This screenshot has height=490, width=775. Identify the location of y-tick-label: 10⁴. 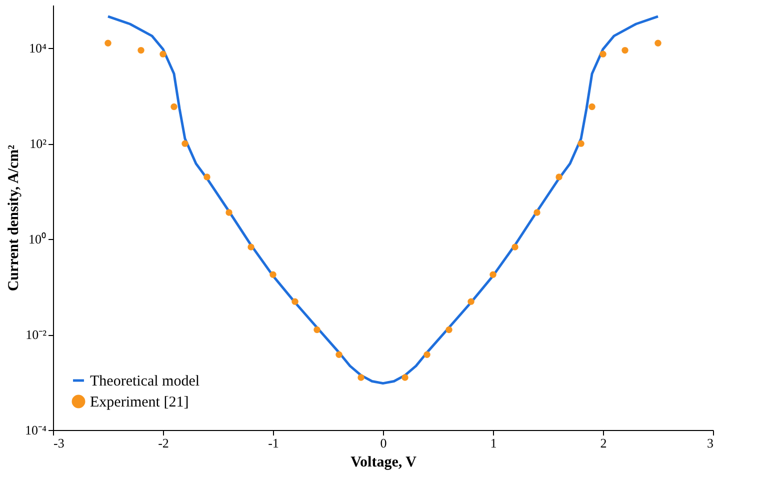
(37, 48).